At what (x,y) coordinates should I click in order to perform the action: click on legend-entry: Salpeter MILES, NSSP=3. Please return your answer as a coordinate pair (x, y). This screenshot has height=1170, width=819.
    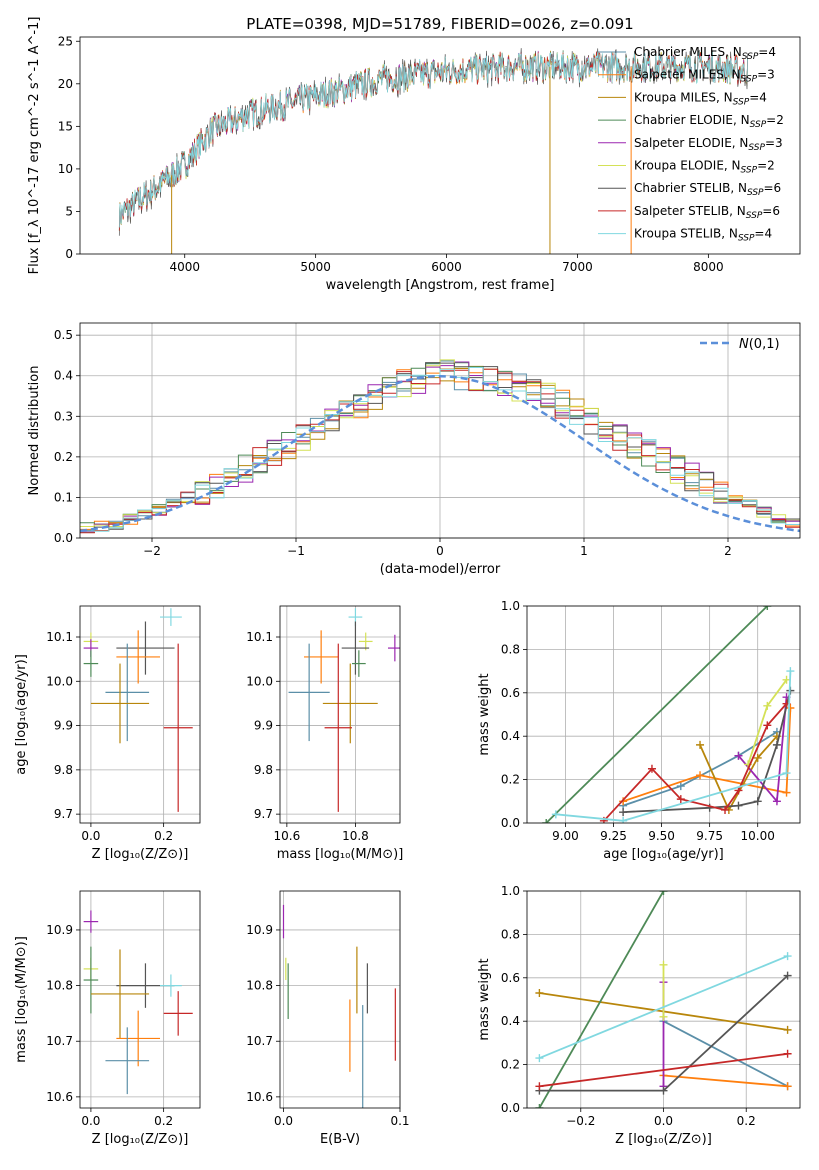
    Looking at the image, I should click on (704, 76).